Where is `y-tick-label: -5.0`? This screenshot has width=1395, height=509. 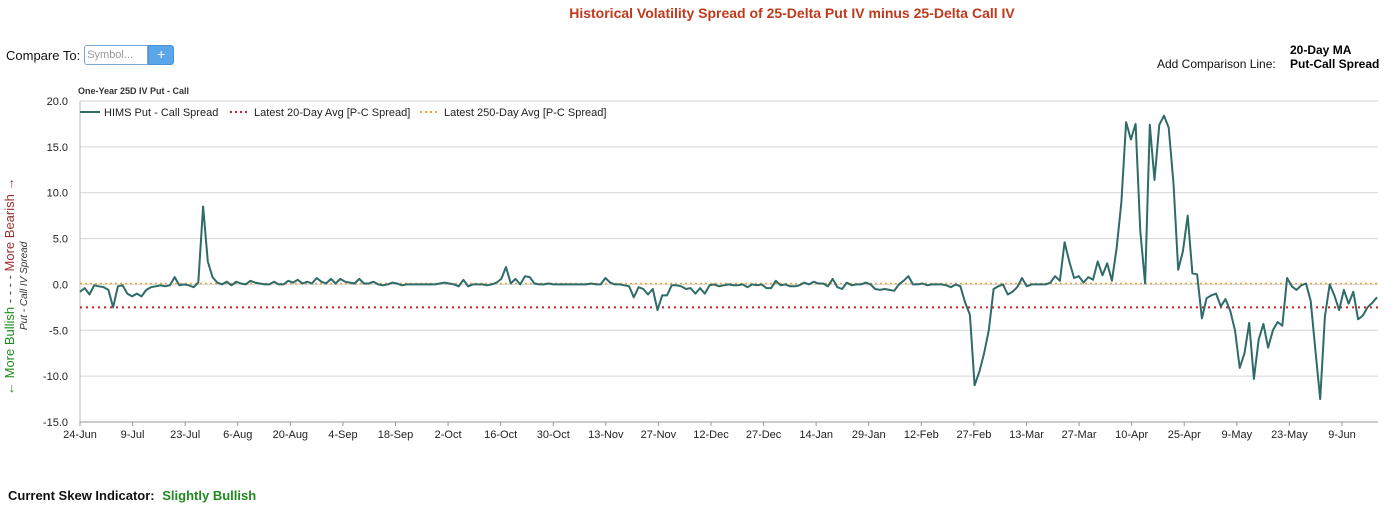
y-tick-label: -5.0 is located at coordinates (58, 331).